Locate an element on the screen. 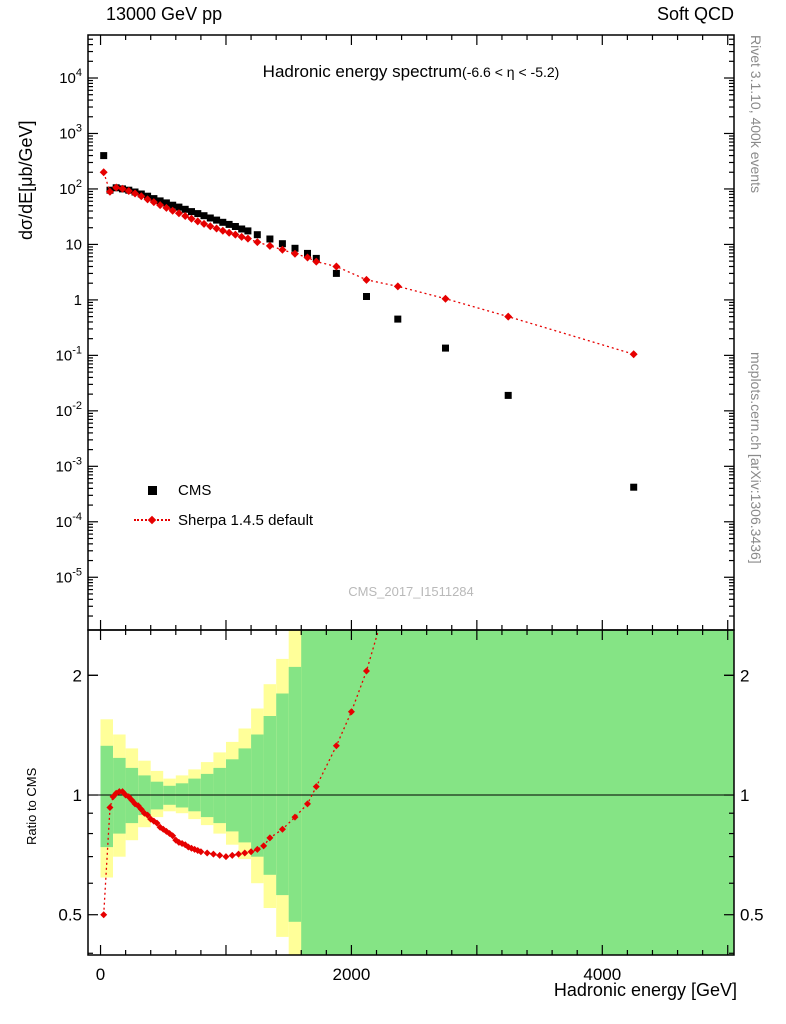 The width and height of the screenshot is (786, 1024). svg-text: 10⁻² is located at coordinates (69, 410).